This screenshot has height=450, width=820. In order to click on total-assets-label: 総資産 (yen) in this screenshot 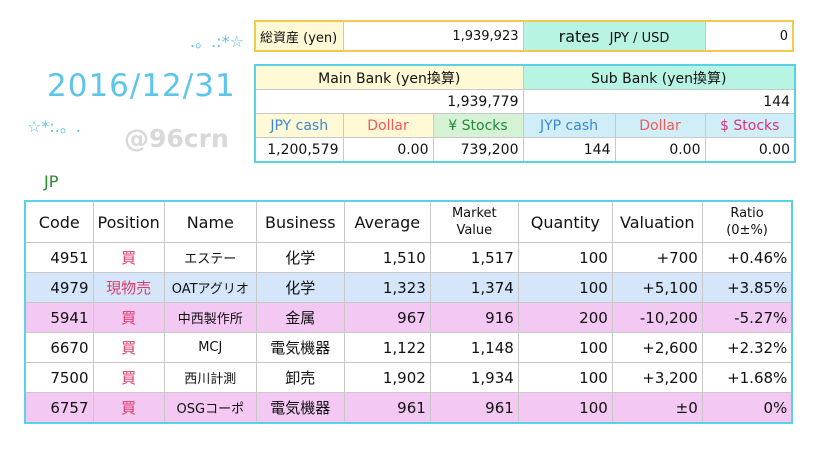, I will do `click(299, 36)`.